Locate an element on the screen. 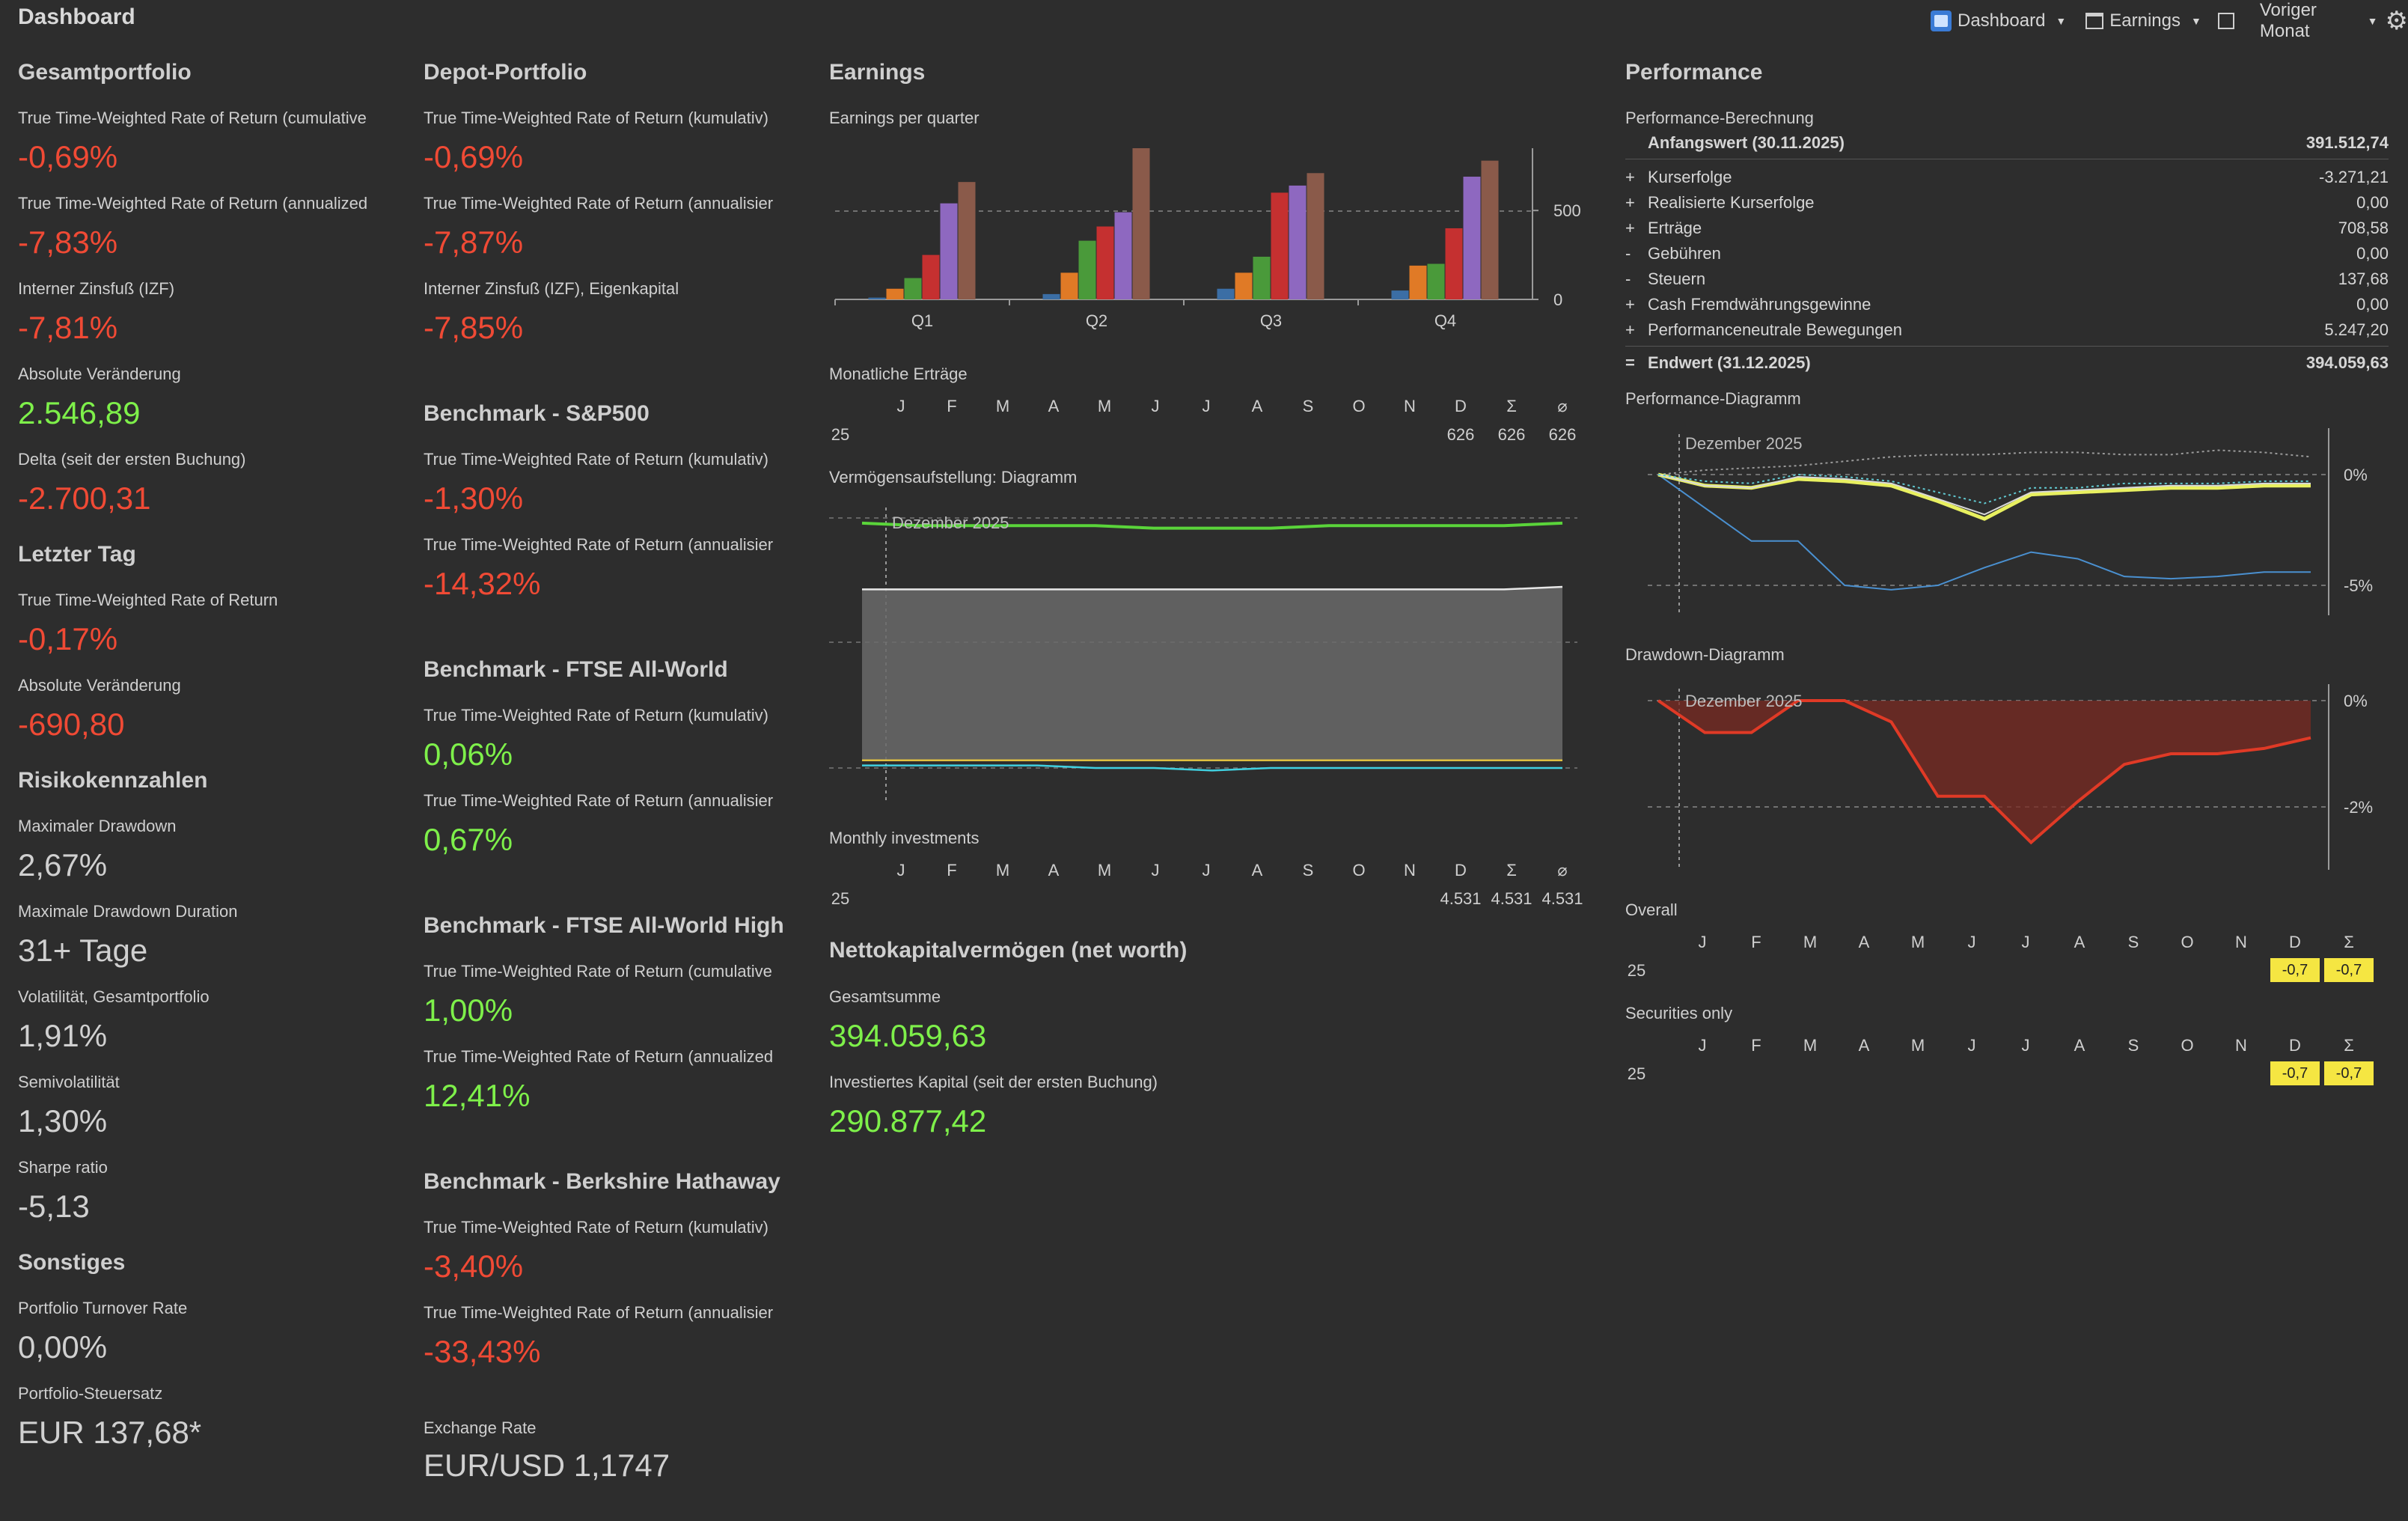 Image resolution: width=2408 pixels, height=1521 pixels. new-view-button is located at coordinates (2225, 21).